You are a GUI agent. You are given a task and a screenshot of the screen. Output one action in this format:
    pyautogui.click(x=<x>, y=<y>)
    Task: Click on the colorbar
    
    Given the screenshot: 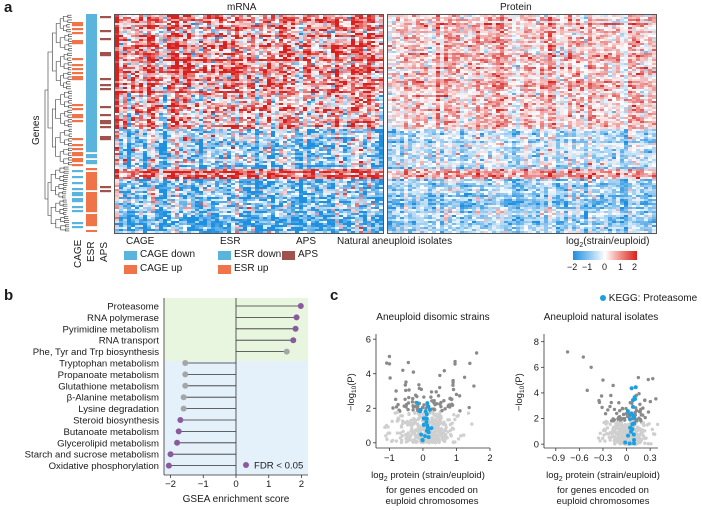 What is the action you would take?
    pyautogui.click(x=605, y=255)
    